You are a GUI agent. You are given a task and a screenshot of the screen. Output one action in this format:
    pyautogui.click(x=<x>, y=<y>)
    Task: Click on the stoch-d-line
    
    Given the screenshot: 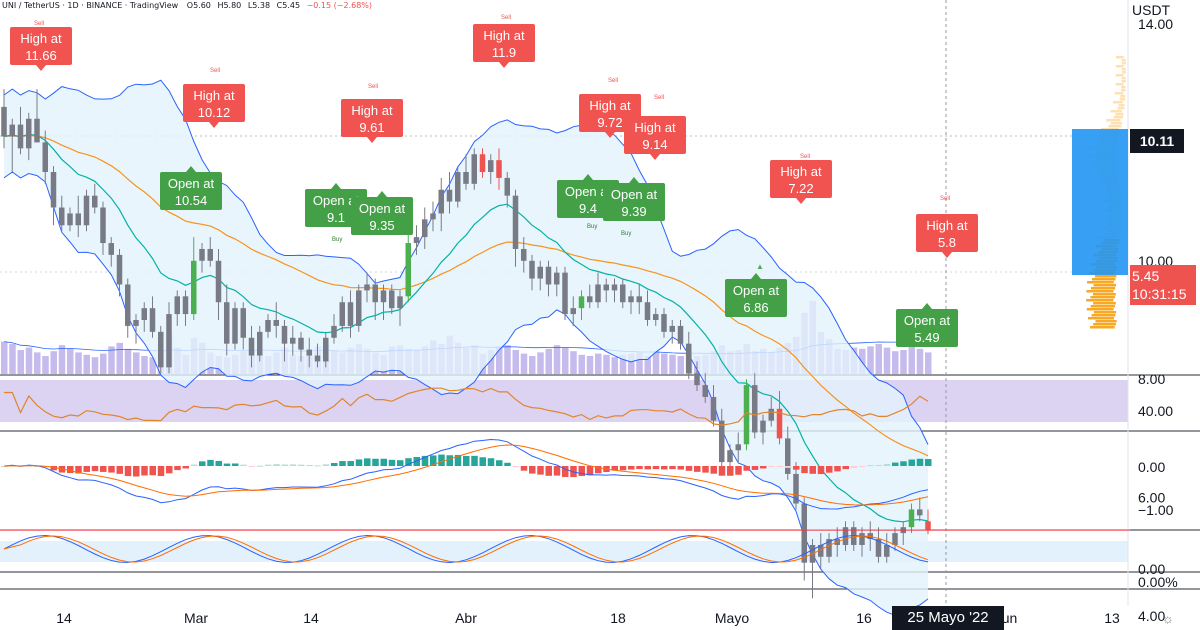 What is the action you would take?
    pyautogui.click(x=466, y=549)
    